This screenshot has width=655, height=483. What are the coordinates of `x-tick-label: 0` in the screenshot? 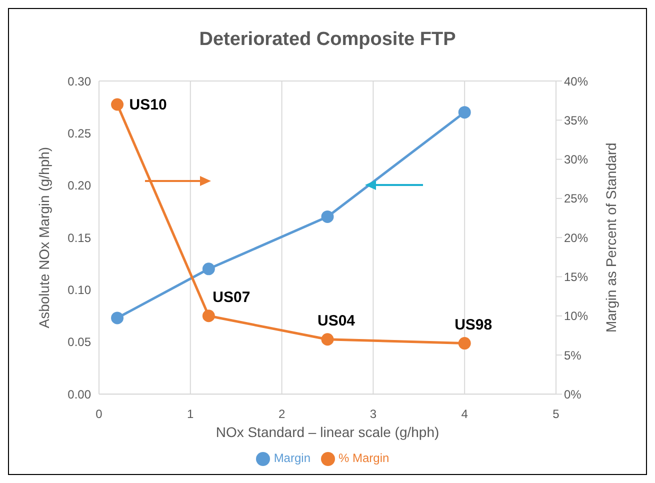 It's located at (99, 414).